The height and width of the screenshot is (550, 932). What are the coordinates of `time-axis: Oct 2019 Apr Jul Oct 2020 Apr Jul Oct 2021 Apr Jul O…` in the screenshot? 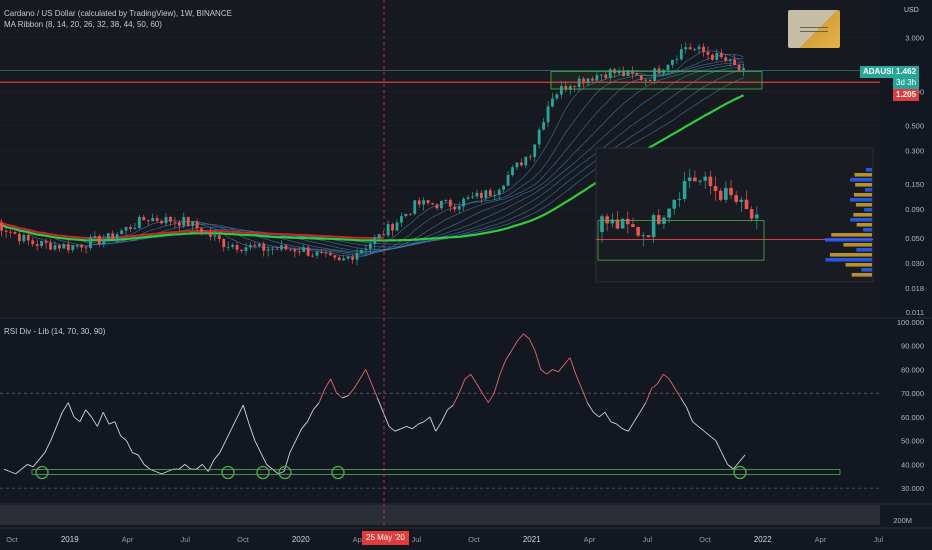 It's located at (444, 539).